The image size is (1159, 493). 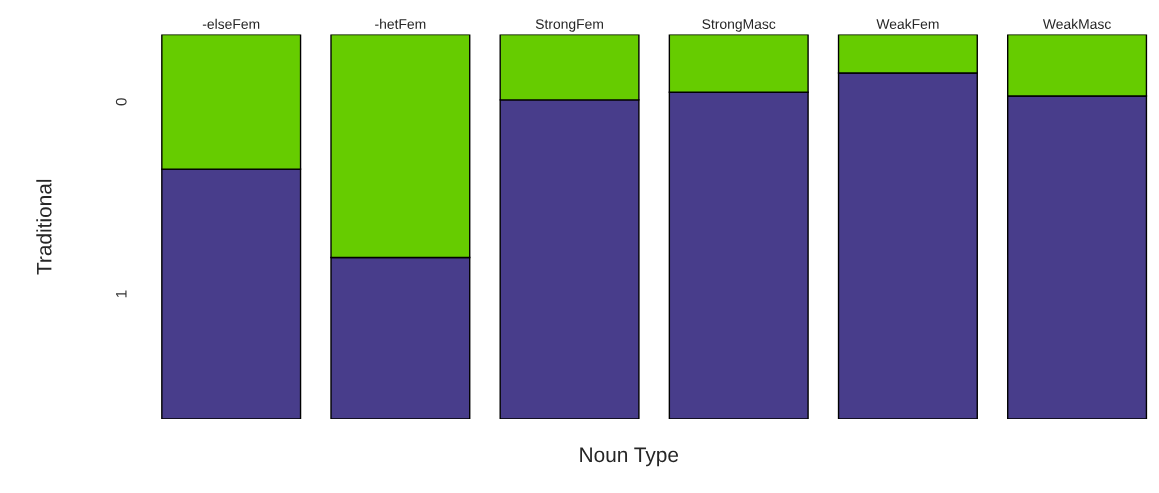 What do you see at coordinates (231, 23) in the screenshot?
I see `x-tick-label: -elseFem` at bounding box center [231, 23].